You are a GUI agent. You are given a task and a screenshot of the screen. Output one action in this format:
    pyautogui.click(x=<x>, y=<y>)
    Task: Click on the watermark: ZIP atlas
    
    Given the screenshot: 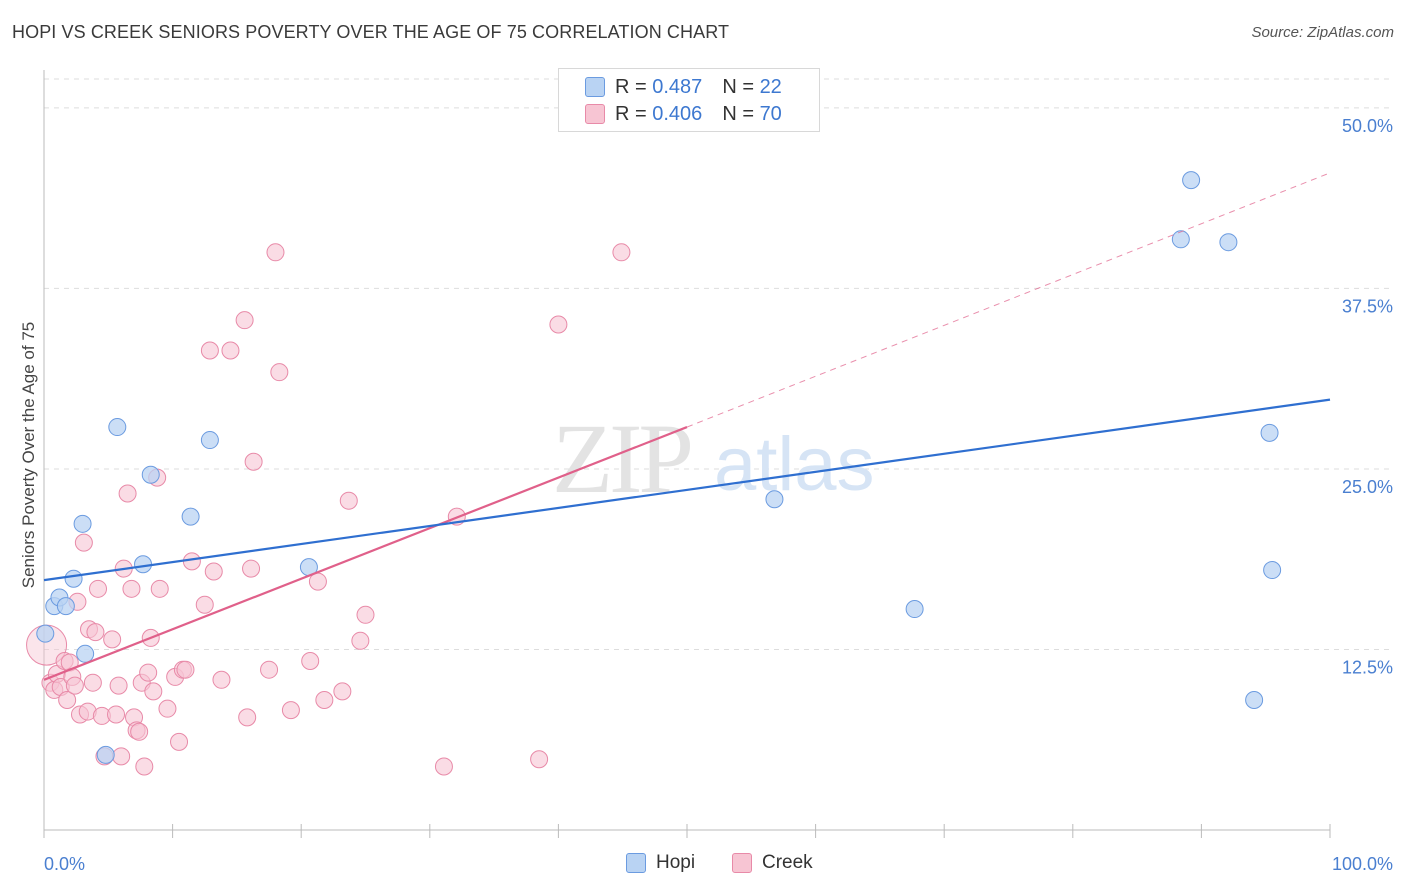 What is the action you would take?
    pyautogui.click(x=713, y=458)
    